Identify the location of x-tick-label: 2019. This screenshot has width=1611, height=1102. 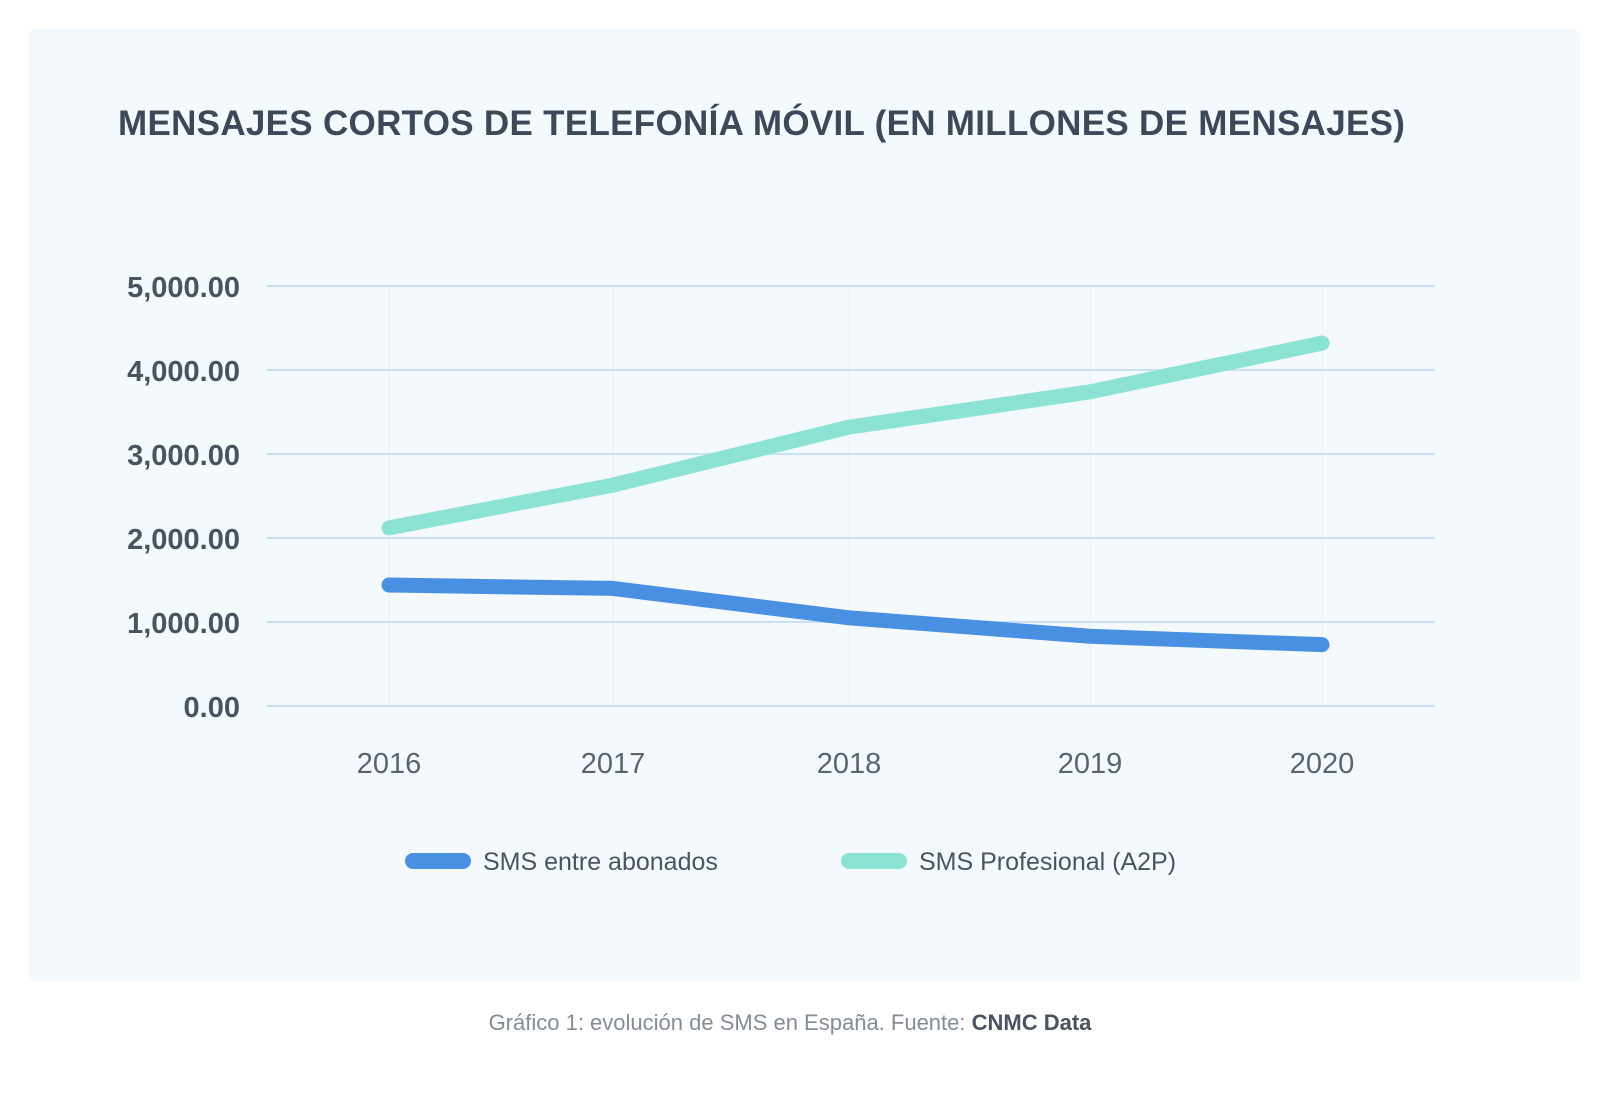
(1090, 764).